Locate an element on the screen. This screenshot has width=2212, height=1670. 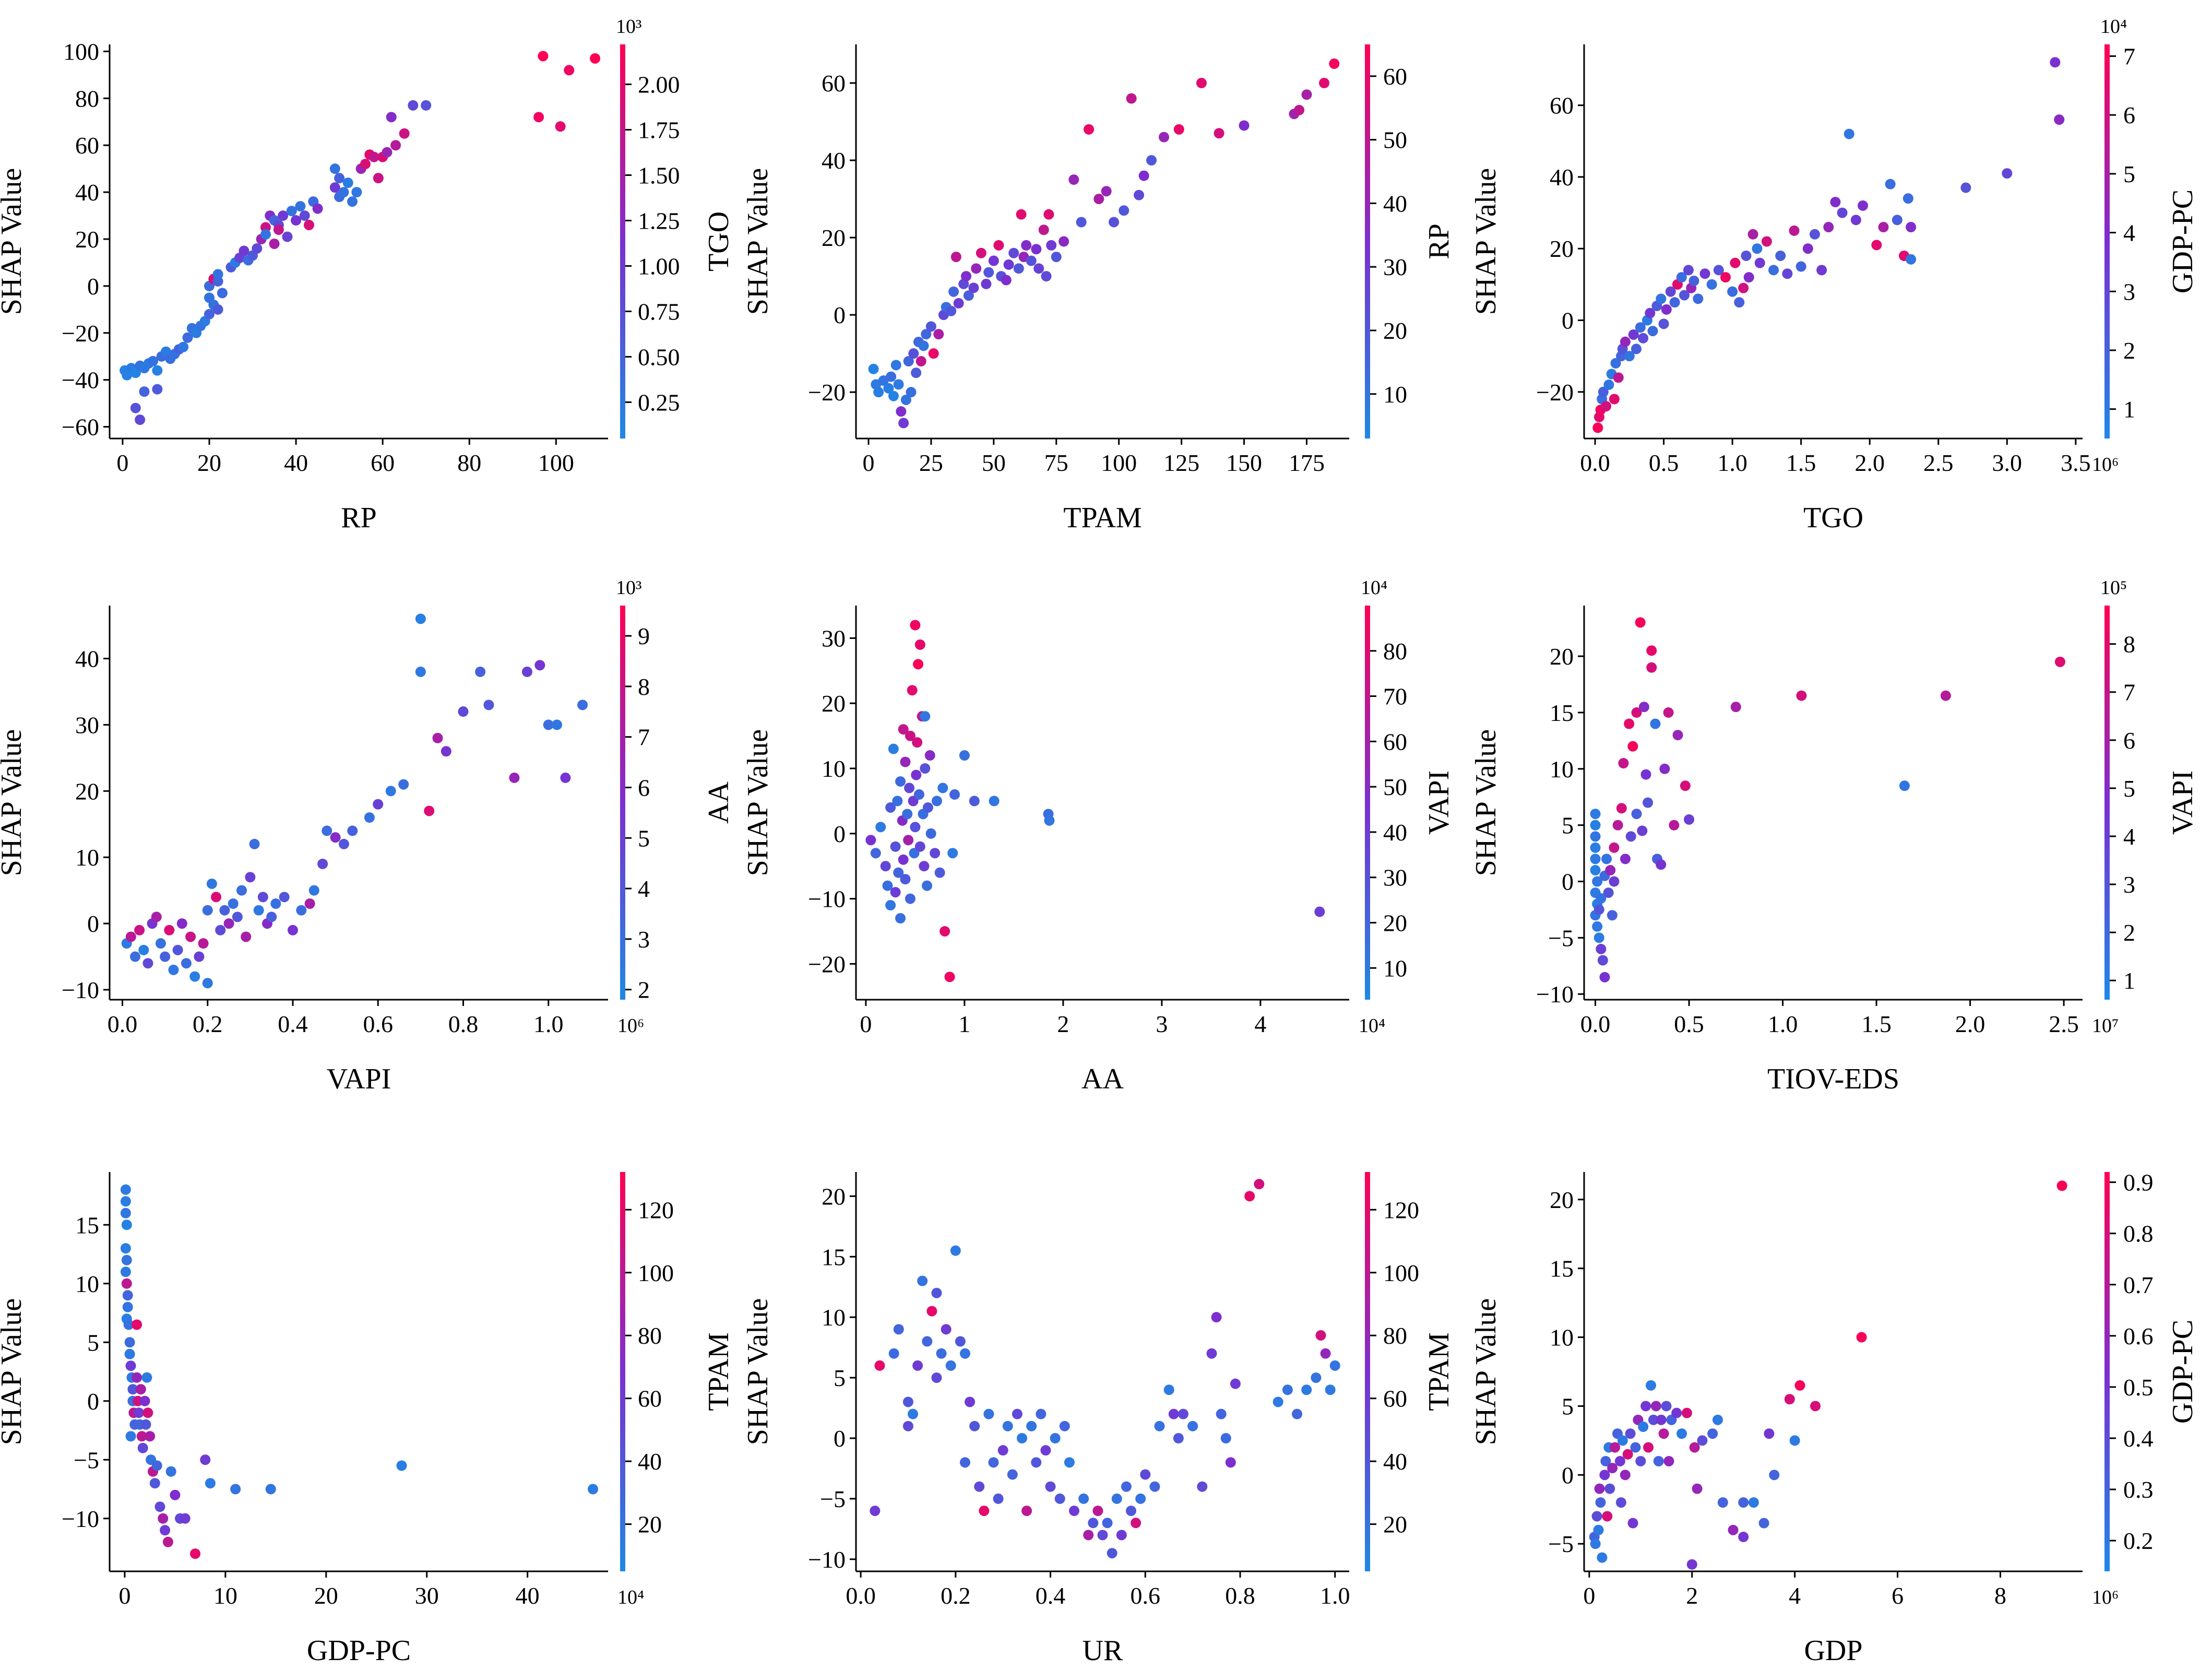
colorbar-exponent-label: 10⁴ is located at coordinates (2113, 27).